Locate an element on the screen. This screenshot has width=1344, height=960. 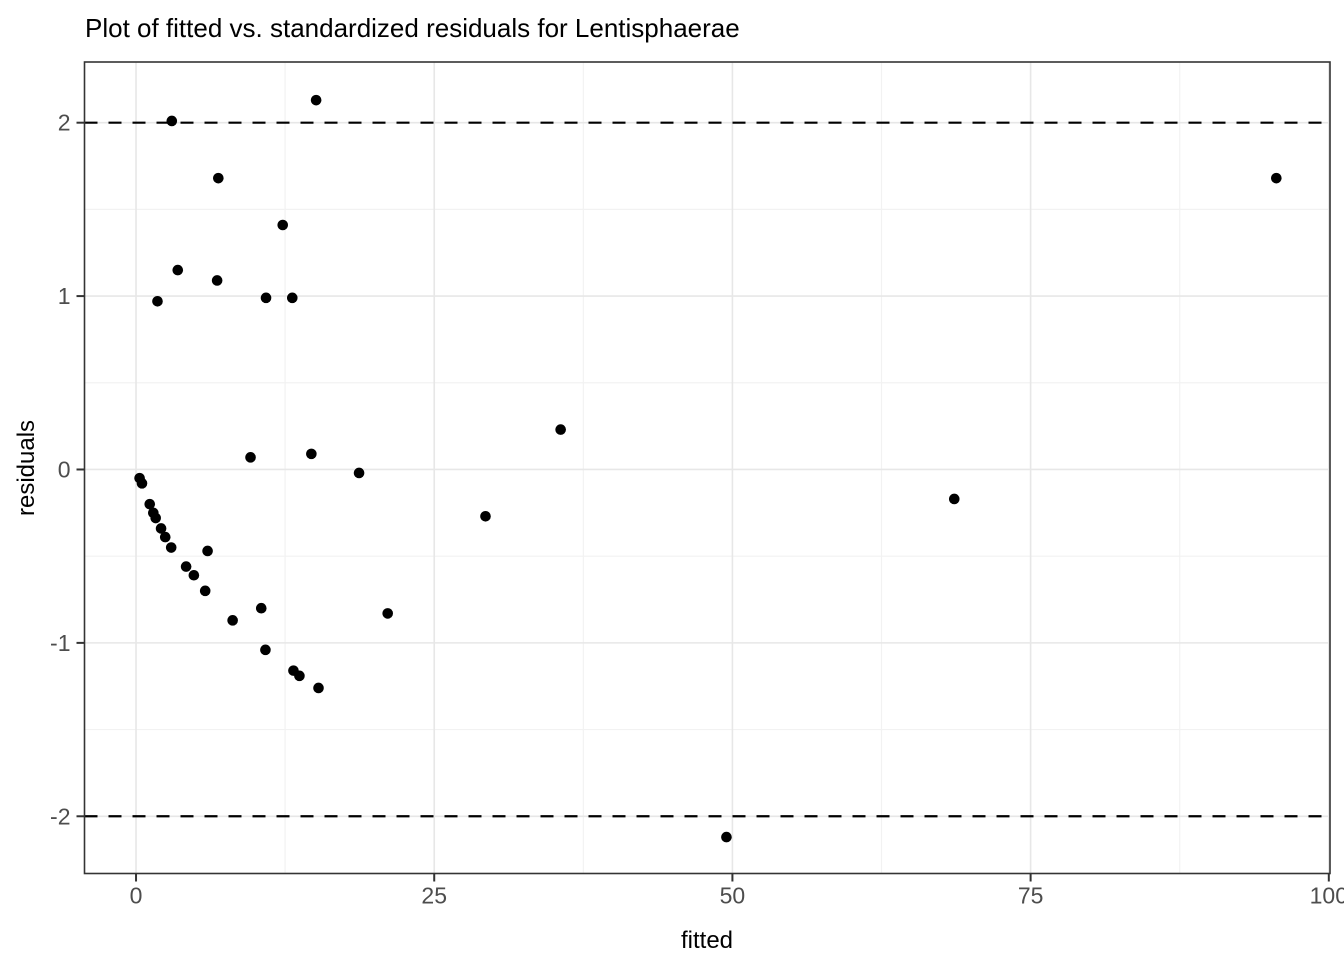
x-axis-title: fitted is located at coordinates (707, 940).